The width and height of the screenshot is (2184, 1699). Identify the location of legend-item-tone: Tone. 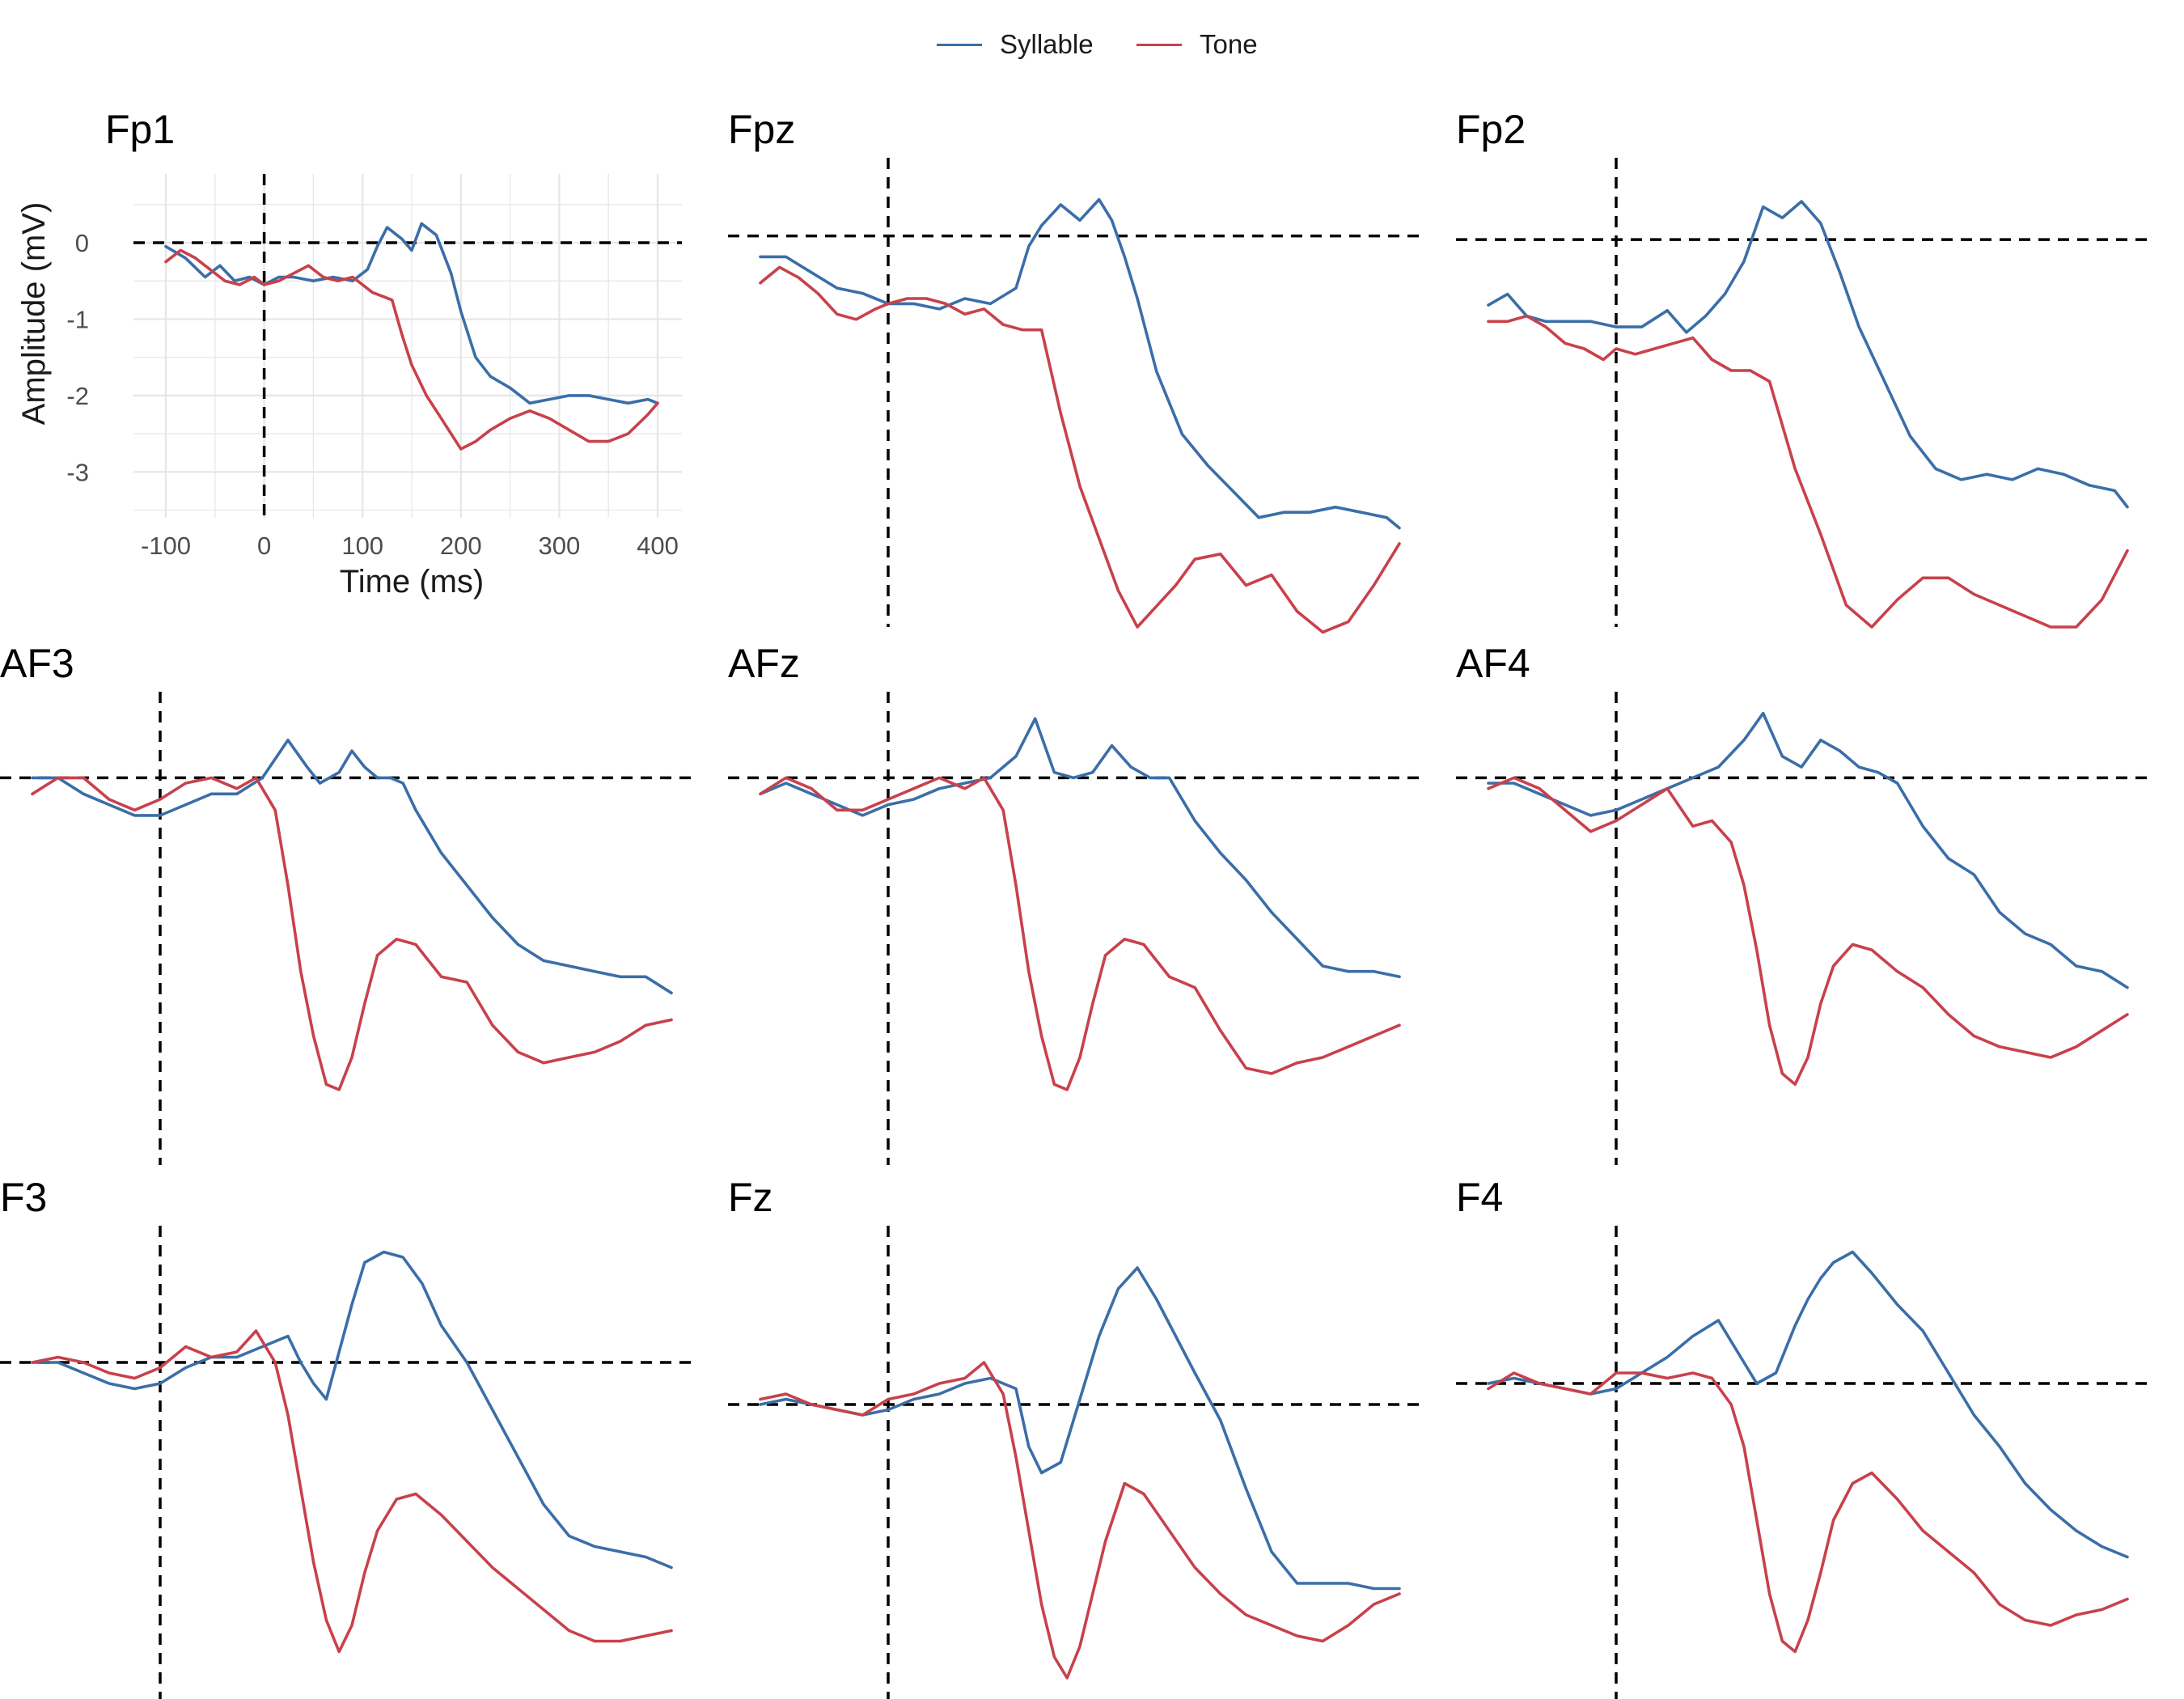
(1197, 44).